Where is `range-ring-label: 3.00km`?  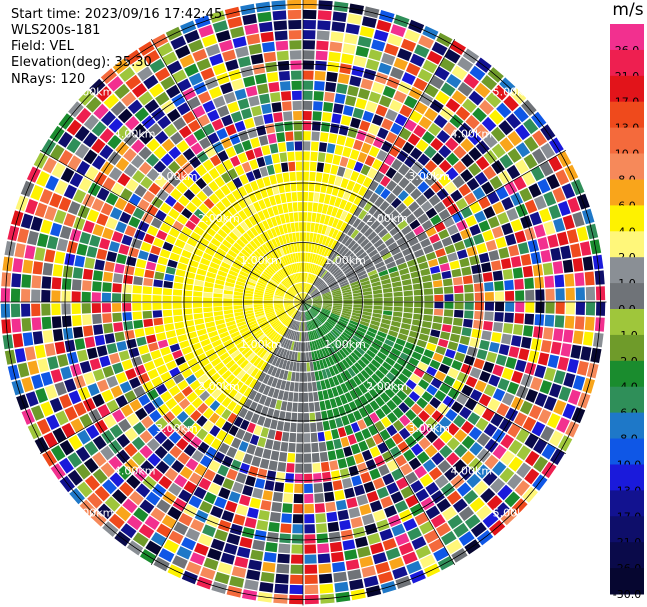
range-ring-label: 3.00km is located at coordinates (429, 176).